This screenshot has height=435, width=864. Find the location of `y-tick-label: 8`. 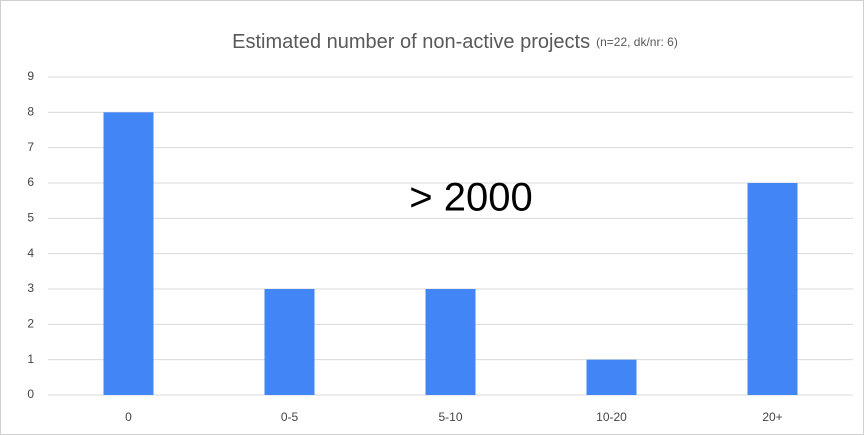

y-tick-label: 8 is located at coordinates (30, 112).